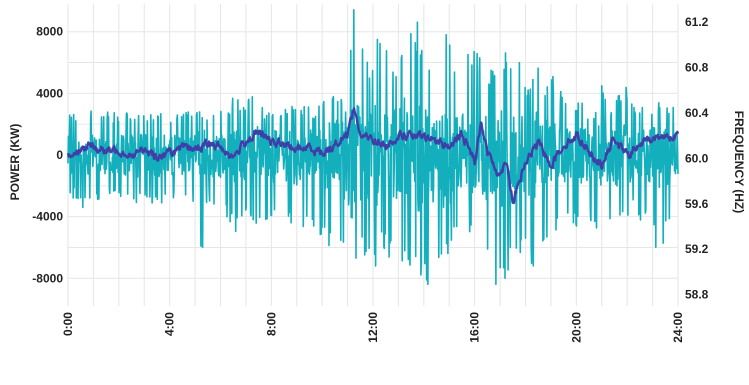 The image size is (749, 385). What do you see at coordinates (373, 327) in the screenshot?
I see `x-tick-label: 12:00` at bounding box center [373, 327].